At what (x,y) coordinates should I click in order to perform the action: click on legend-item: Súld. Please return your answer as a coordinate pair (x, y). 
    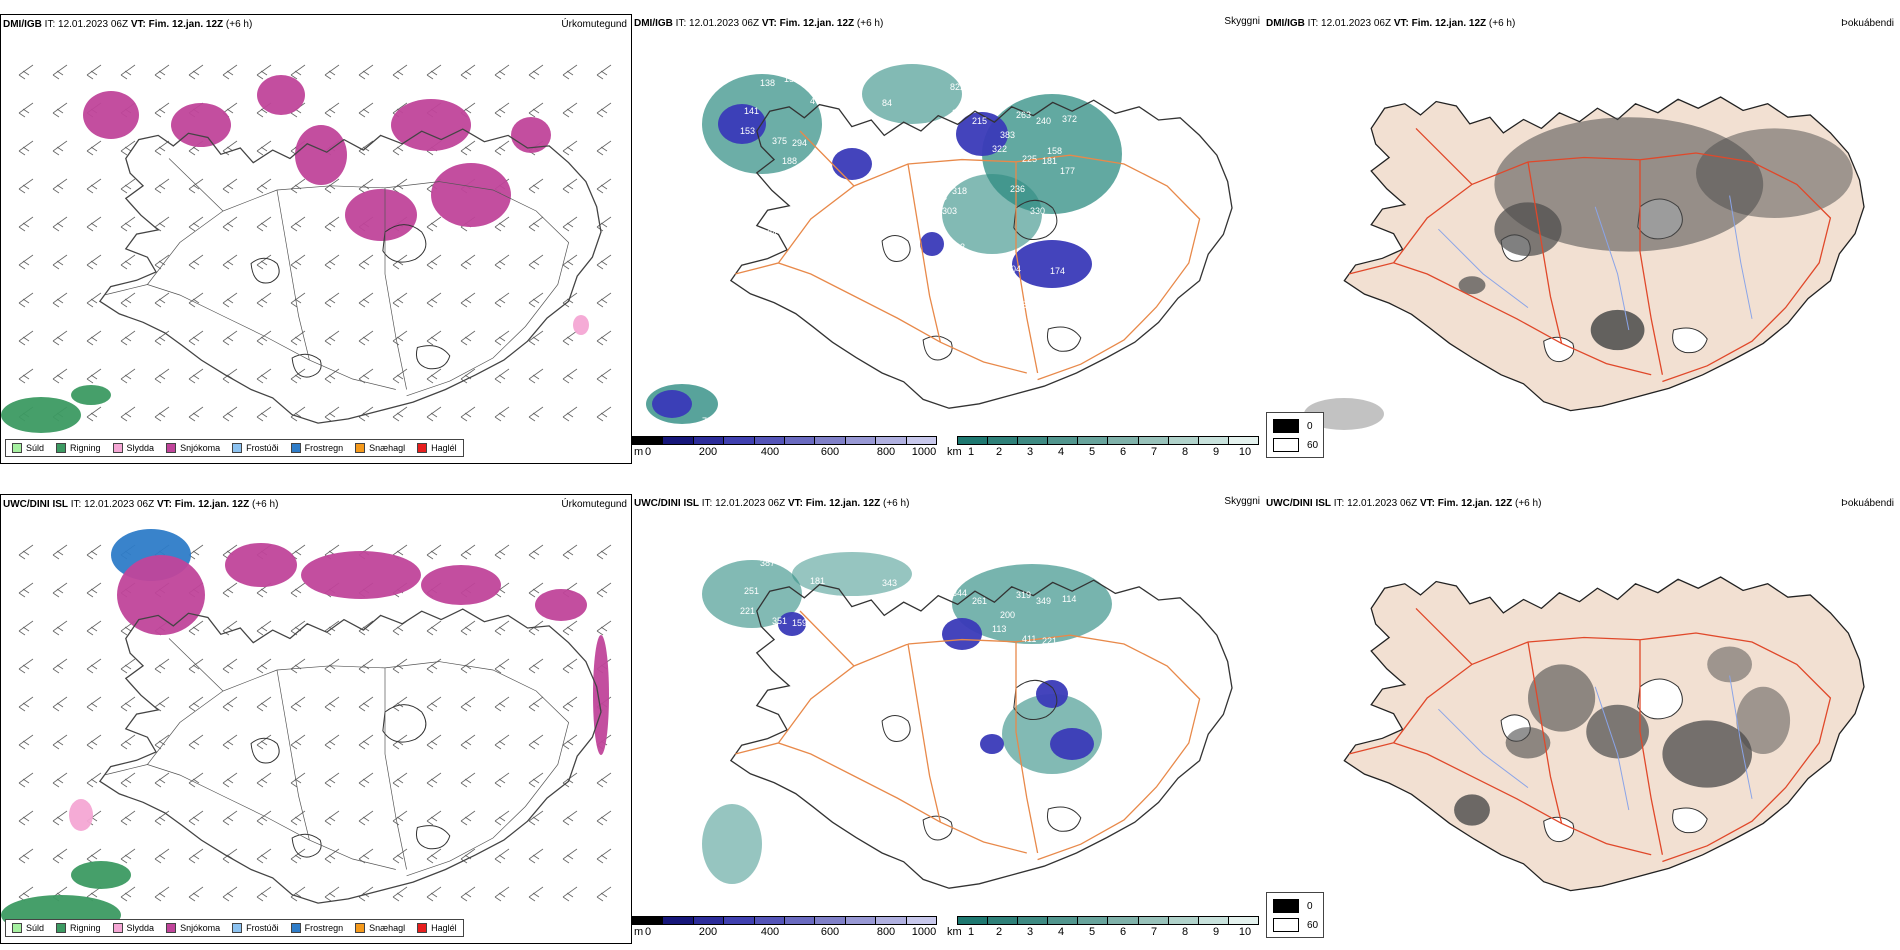
    Looking at the image, I should click on (28, 448).